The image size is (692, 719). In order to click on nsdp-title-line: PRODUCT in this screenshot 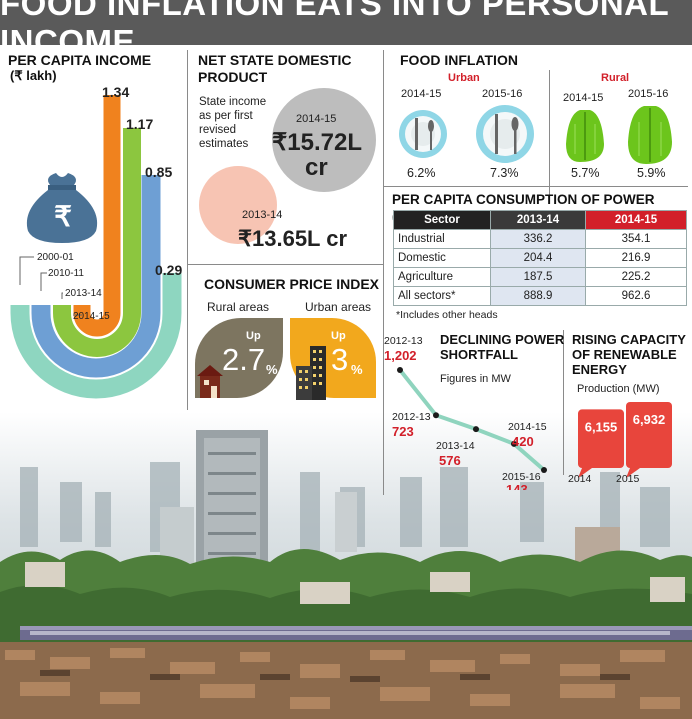, I will do `click(233, 77)`.